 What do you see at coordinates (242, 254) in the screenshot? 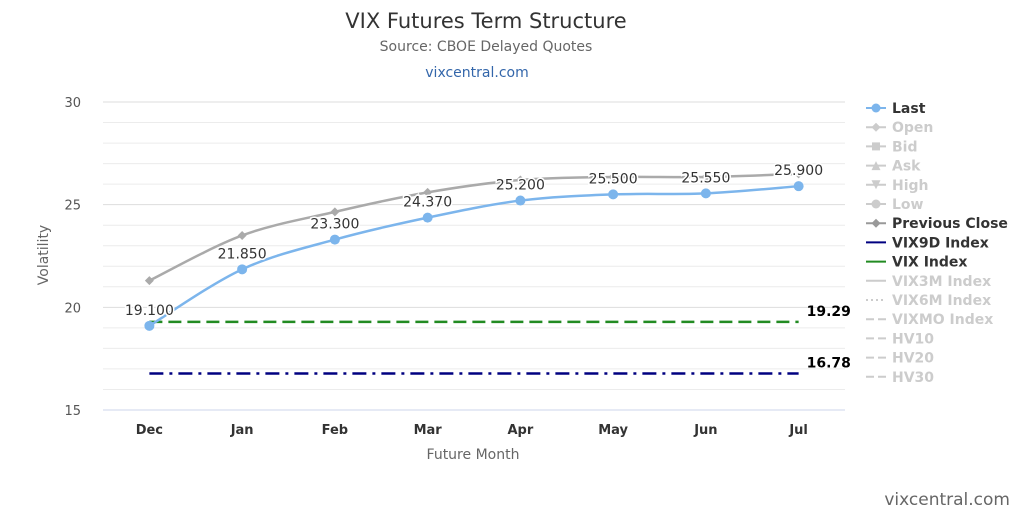
I see `data-label: 21.850` at bounding box center [242, 254].